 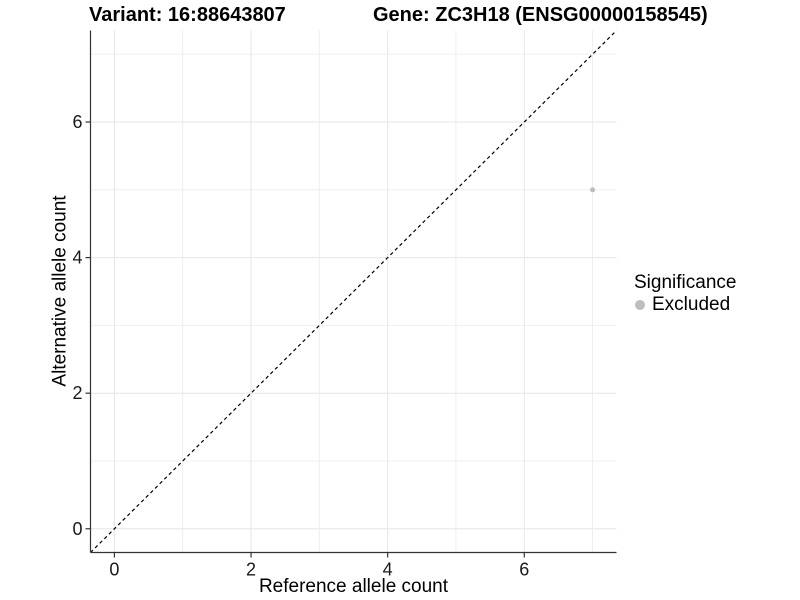 I want to click on legend-entry-excluded: Excluded, so click(x=685, y=305).